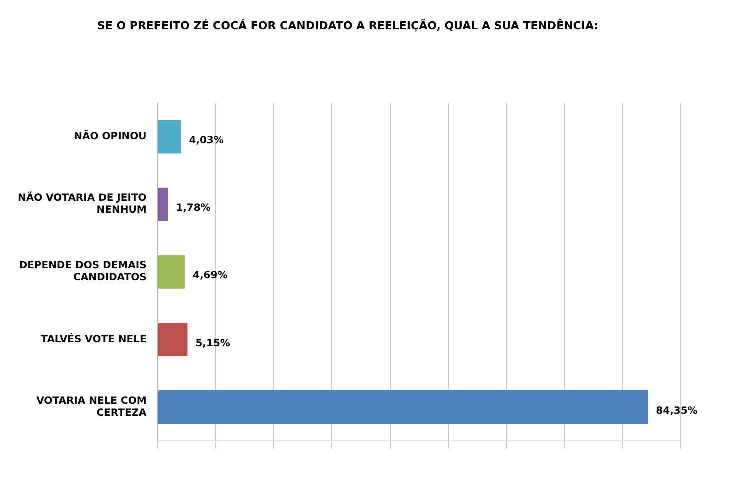 Image resolution: width=741 pixels, height=489 pixels. Describe the element at coordinates (348, 25) in the screenshot. I see `chart-title: SE O PREFEITO ZÉ COCÁ FOR CANDIDATO A REELEIÇÃO, QUAL A SUA TENDÊNCIA:` at that location.